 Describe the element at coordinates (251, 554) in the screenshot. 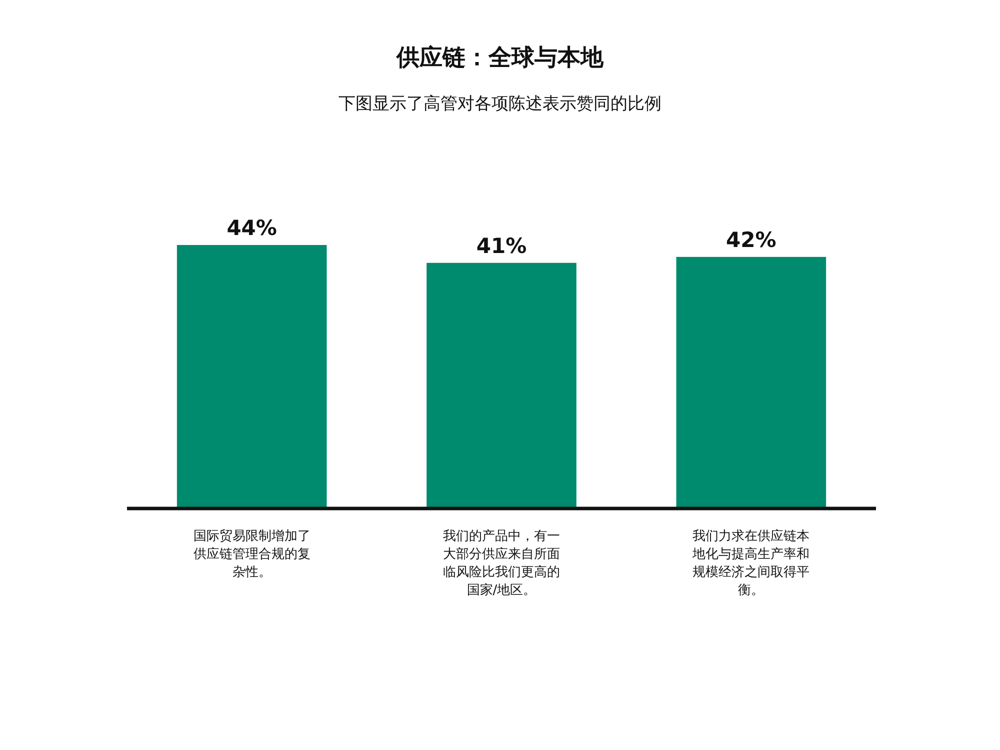

I see `x-tick-label: 国际贸易限制增加了供应链管理合规的复杂性。` at that location.